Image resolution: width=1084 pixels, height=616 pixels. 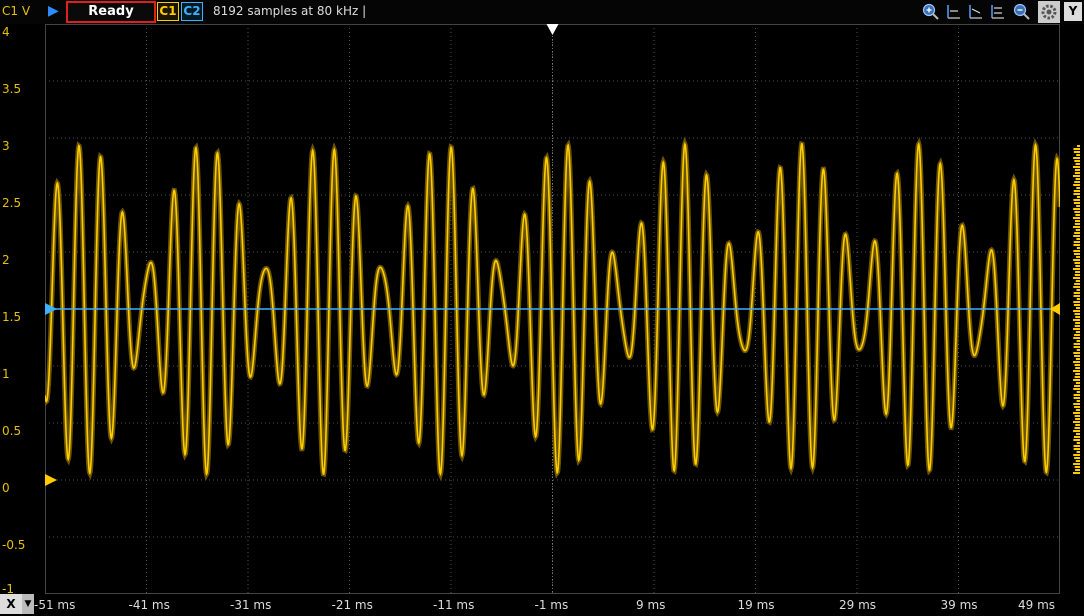 What do you see at coordinates (12, 203) in the screenshot?
I see `y-tick-label: 2.5` at bounding box center [12, 203].